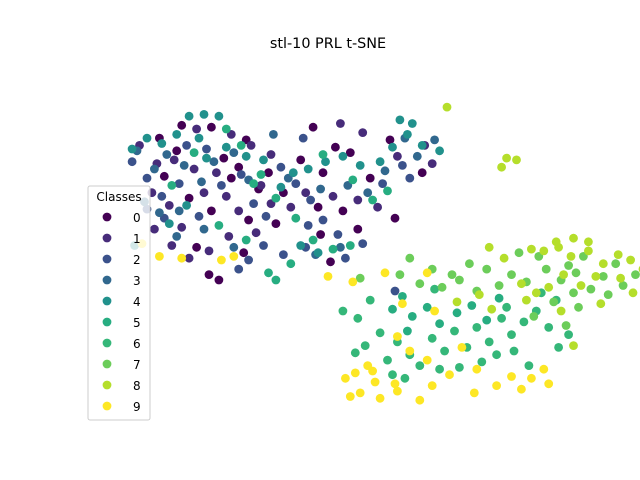 This screenshot has width=640, height=480. What do you see at coordinates (121, 407) in the screenshot?
I see `legend-item-9: 9` at bounding box center [121, 407].